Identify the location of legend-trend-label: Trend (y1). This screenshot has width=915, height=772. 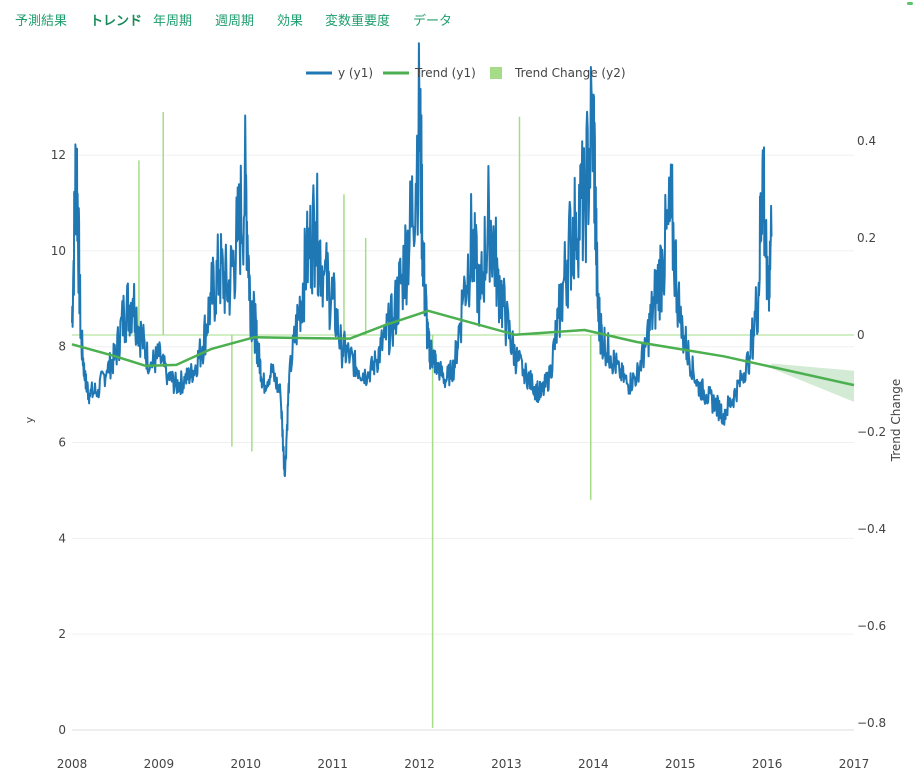
(445, 73).